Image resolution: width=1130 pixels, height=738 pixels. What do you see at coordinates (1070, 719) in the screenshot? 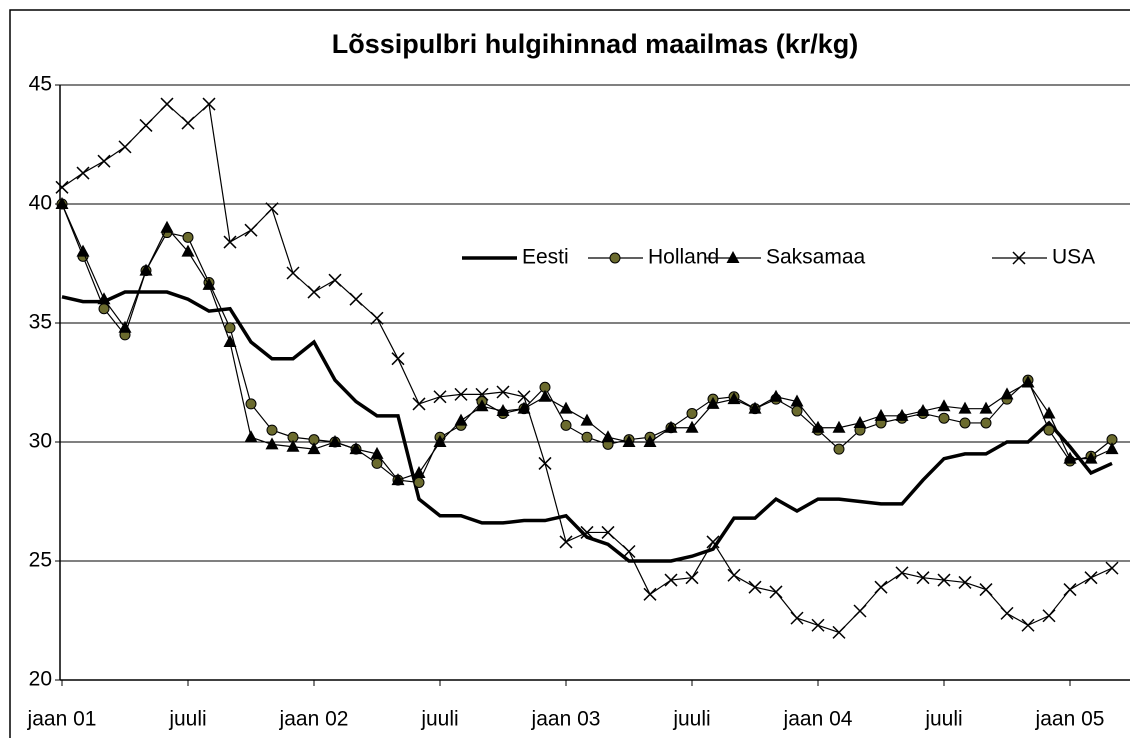
I see `x-tick-label: jaan 05` at bounding box center [1070, 719].